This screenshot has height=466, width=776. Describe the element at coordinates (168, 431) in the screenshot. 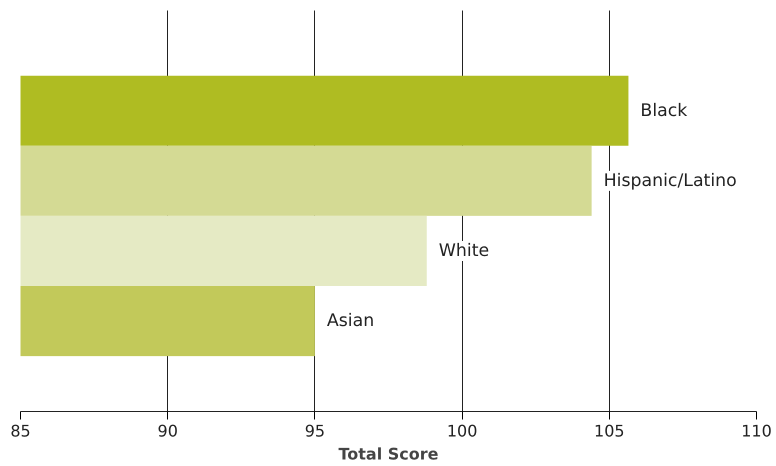

I see `x-tick-label: 90` at that location.